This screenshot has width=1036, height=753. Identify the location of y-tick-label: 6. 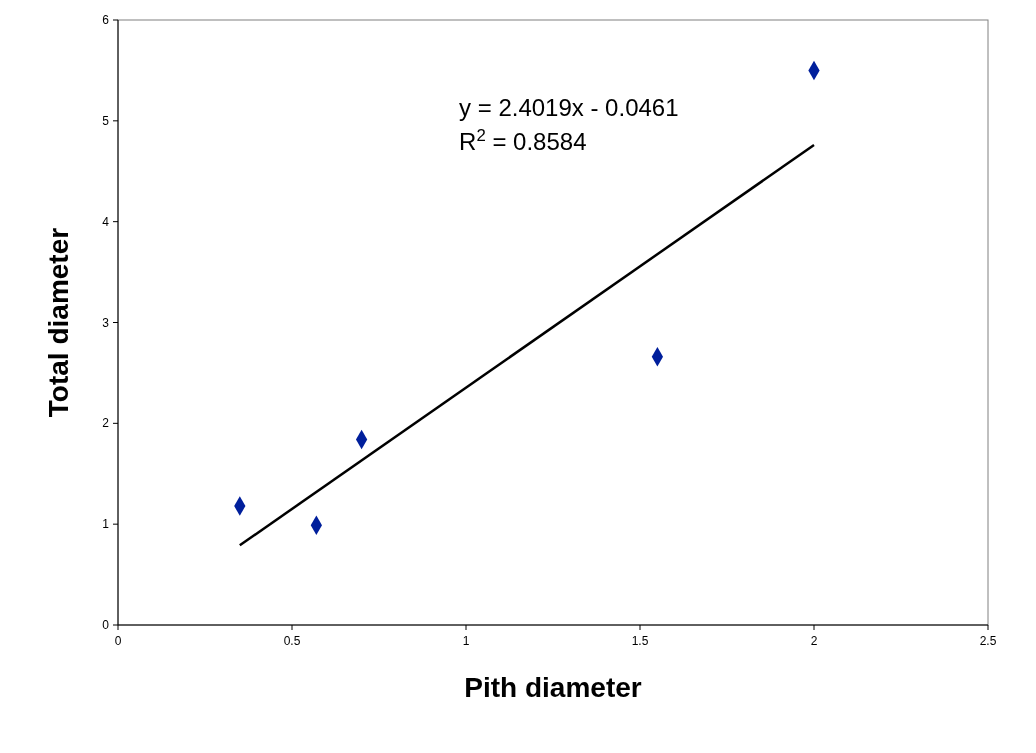
(106, 20).